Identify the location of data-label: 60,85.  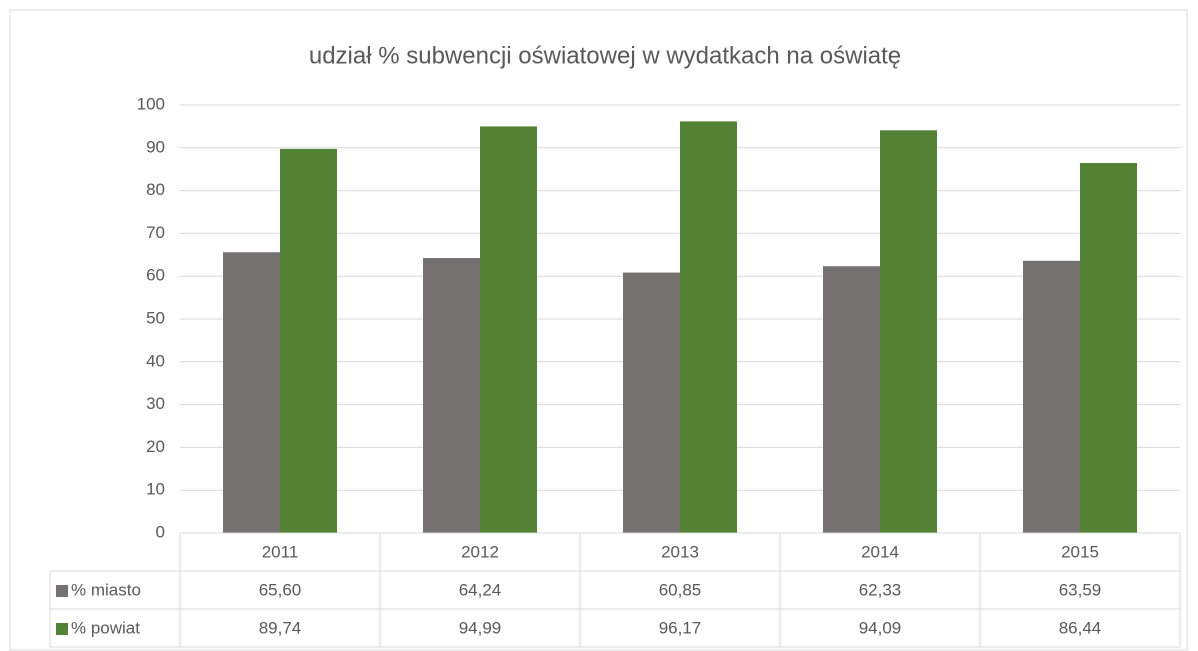
(680, 589).